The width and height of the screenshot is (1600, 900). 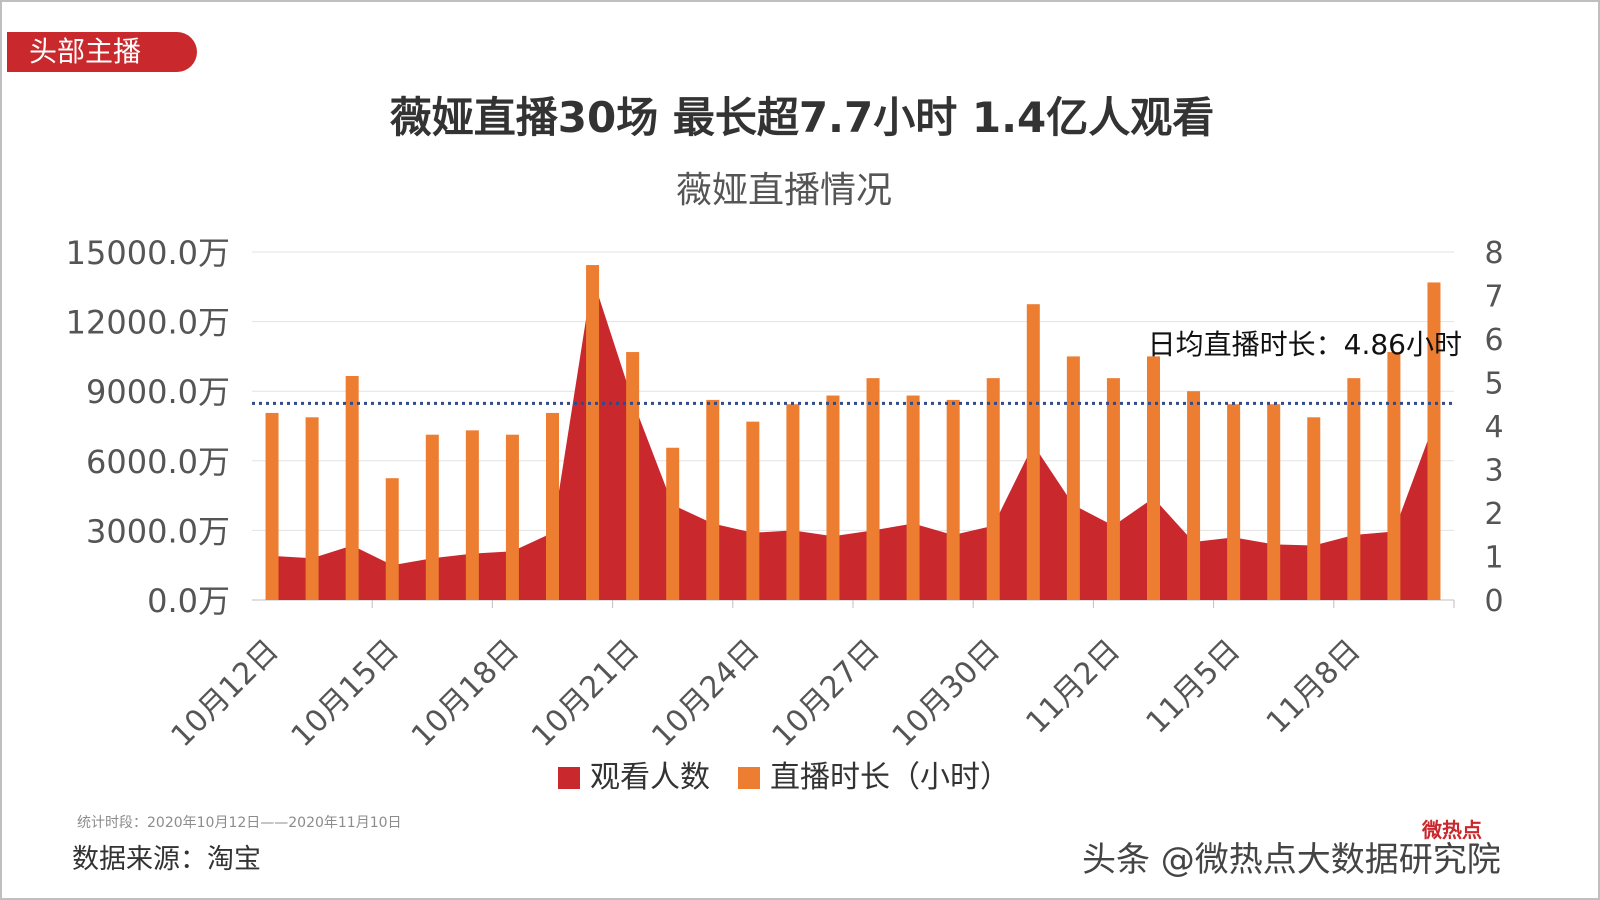 I want to click on left-axis-tick-label: 3000.0万, so click(x=158, y=531).